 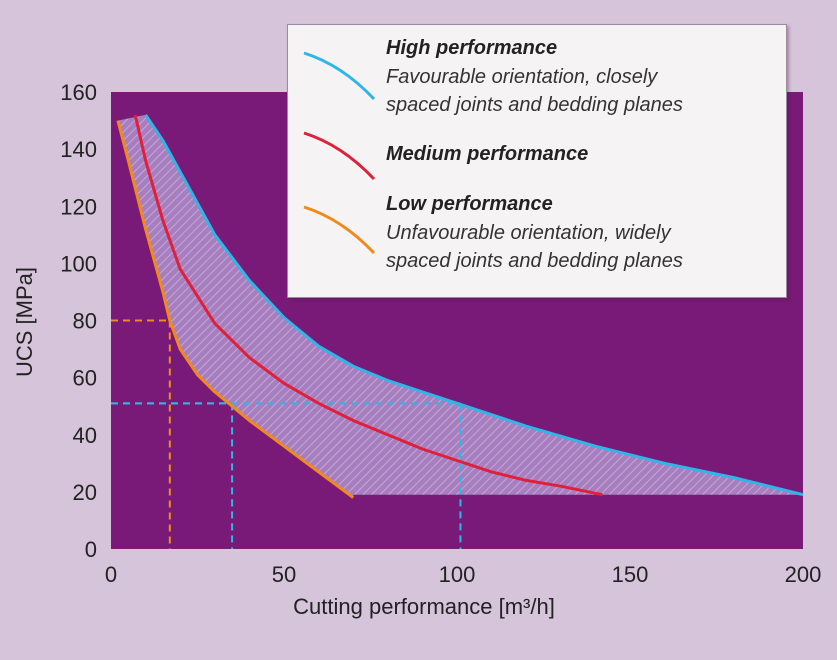 What do you see at coordinates (91, 549) in the screenshot?
I see `y-tick-label: 0` at bounding box center [91, 549].